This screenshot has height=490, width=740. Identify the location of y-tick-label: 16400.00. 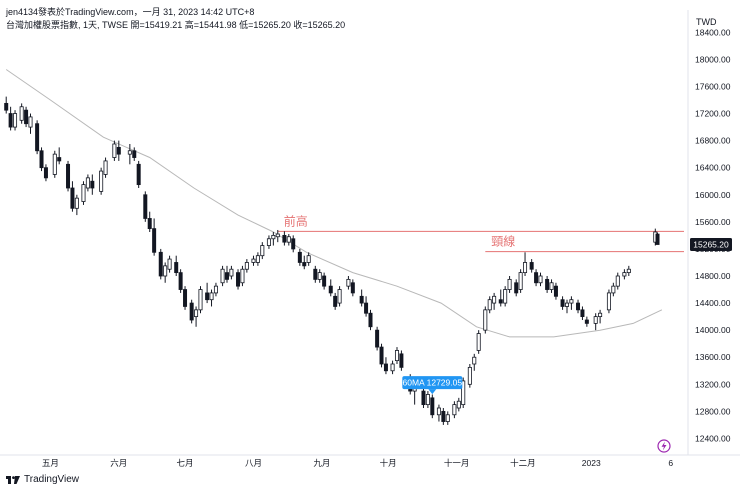
(713, 168).